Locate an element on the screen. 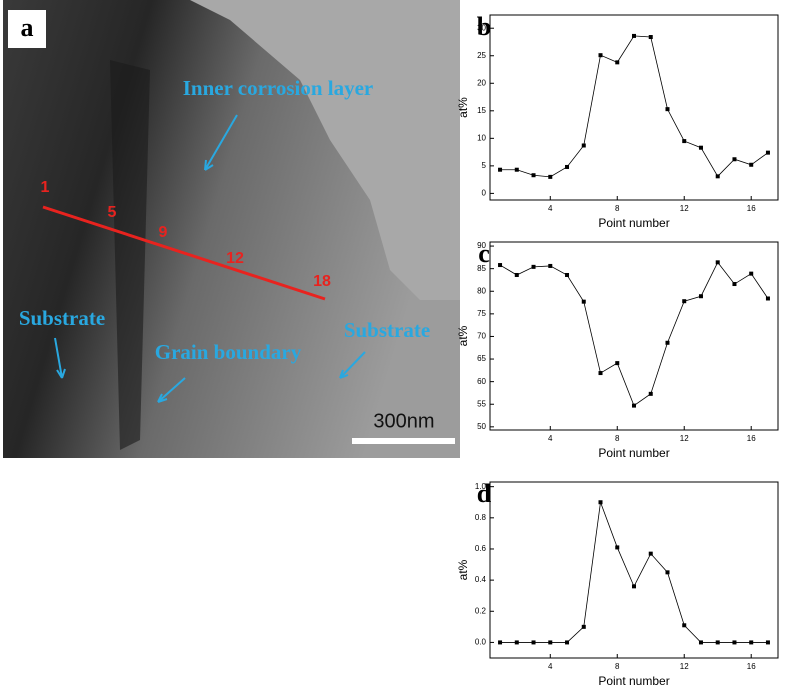 The width and height of the screenshot is (787, 689). y-tick-label: 0 is located at coordinates (484, 193).